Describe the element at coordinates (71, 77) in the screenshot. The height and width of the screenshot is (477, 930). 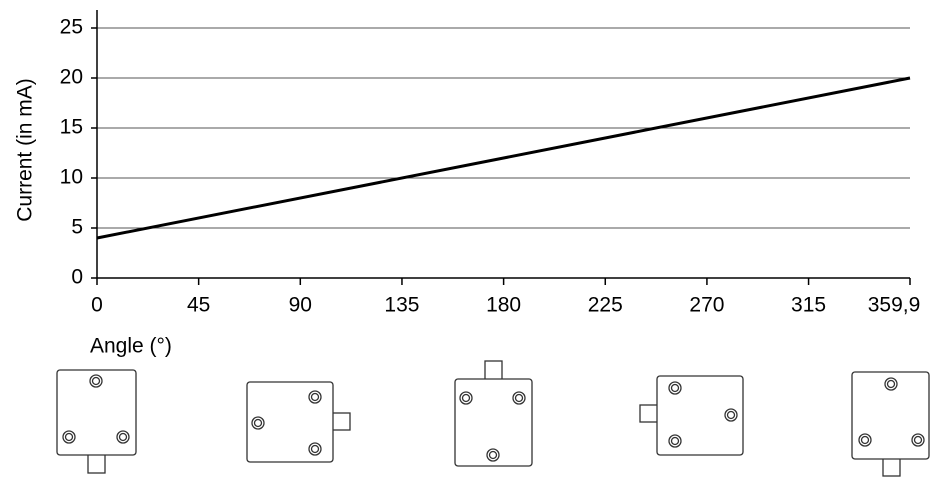
I see `y-tick-label: 20` at that location.